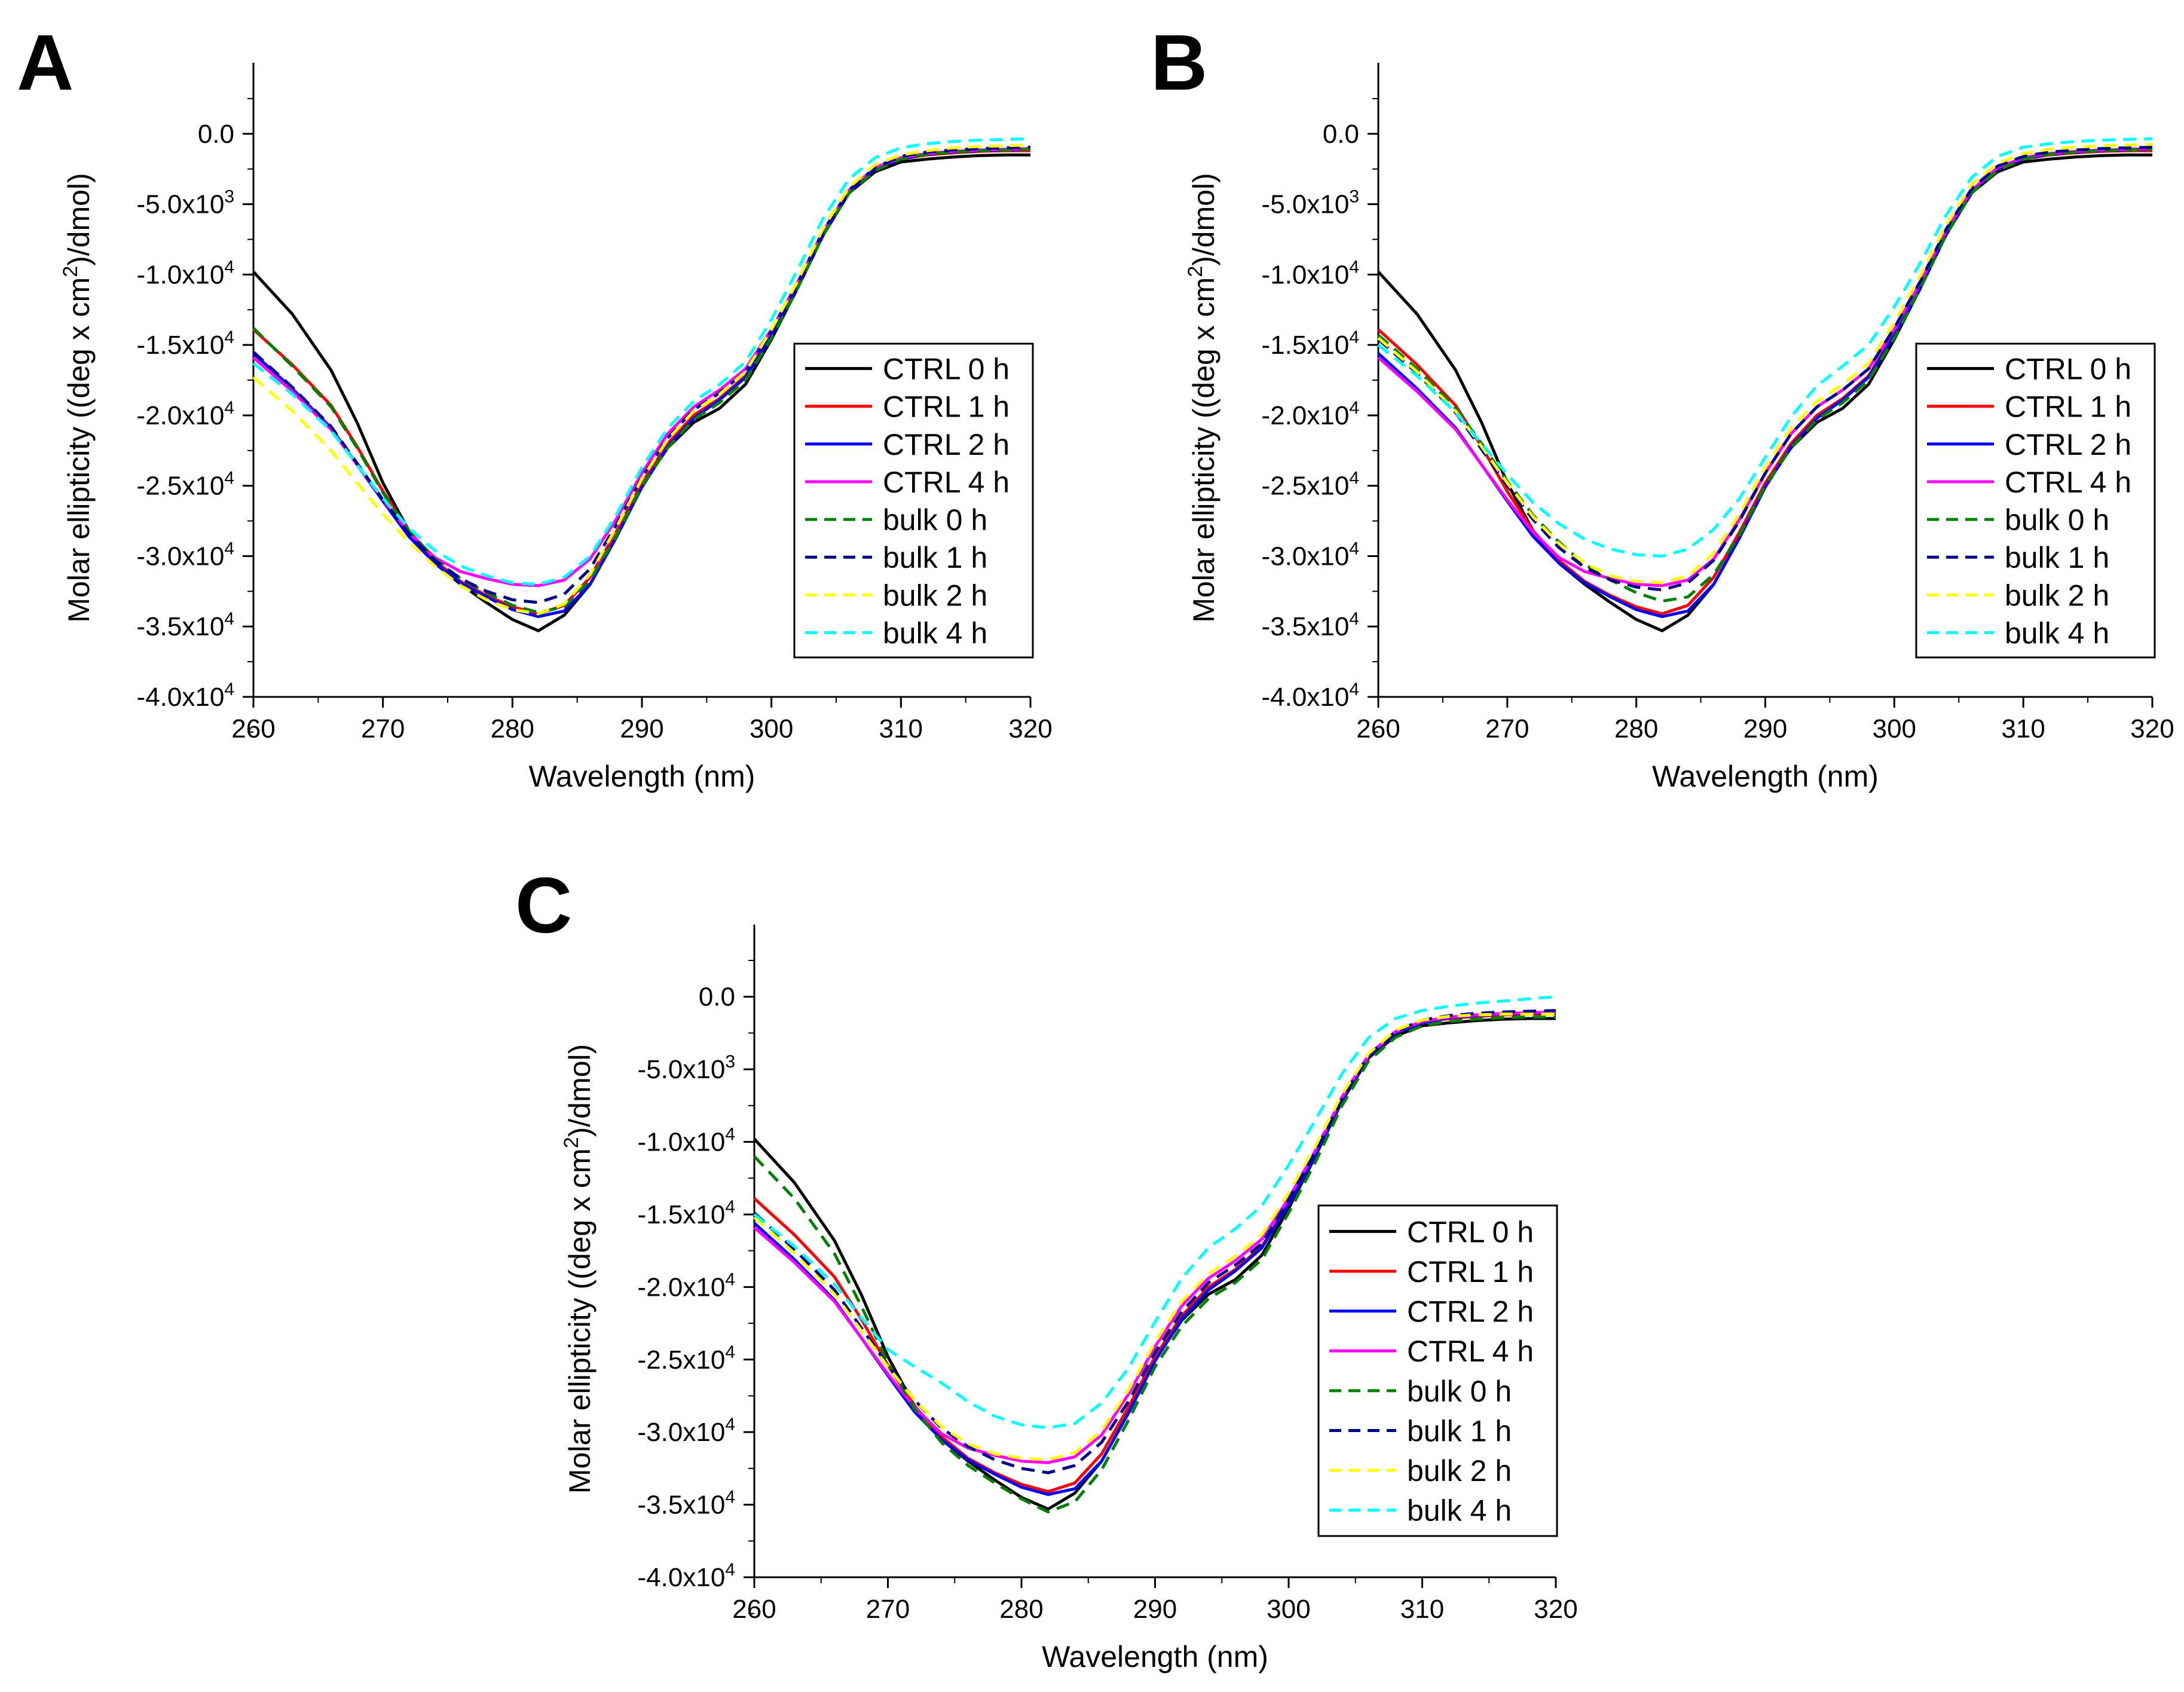  What do you see at coordinates (1179, 63) in the screenshot?
I see `panel-letter: B` at bounding box center [1179, 63].